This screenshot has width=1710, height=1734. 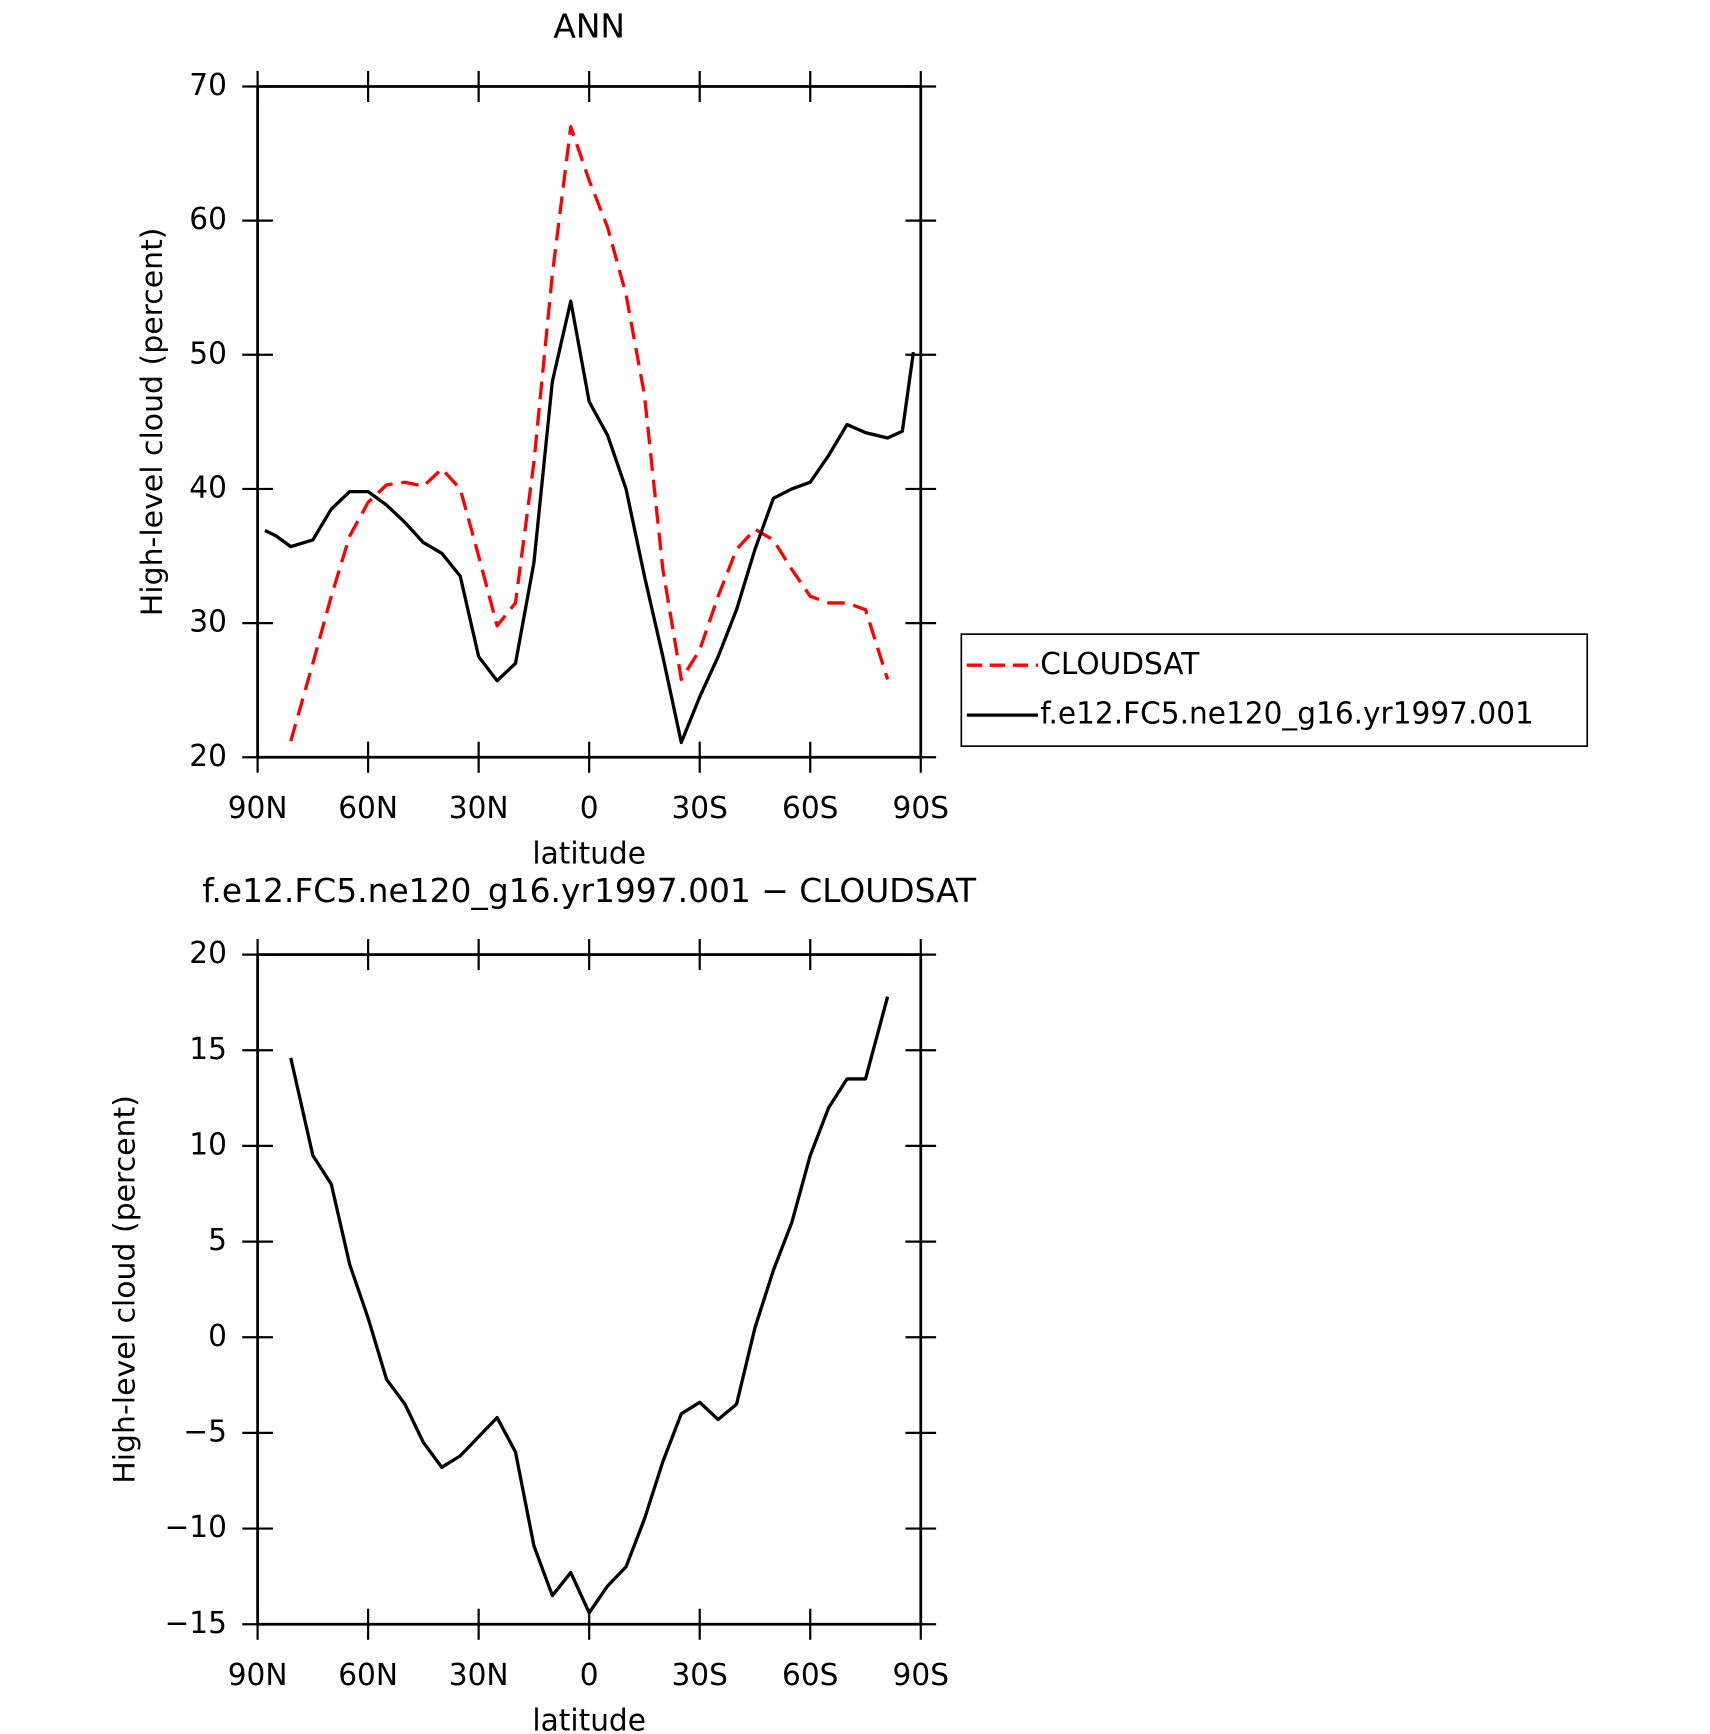 I want to click on y-tick-label: 50, so click(x=208, y=353).